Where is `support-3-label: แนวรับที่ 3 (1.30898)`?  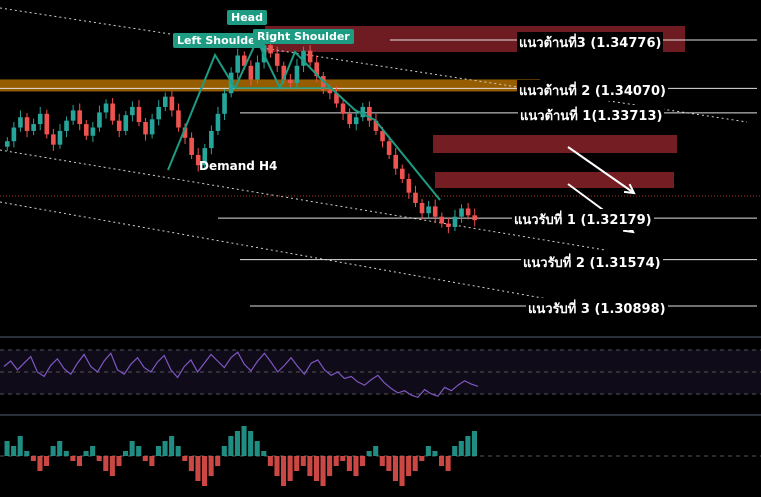
support-3-label: แนวรับที่ 3 (1.30898) is located at coordinates (597, 308).